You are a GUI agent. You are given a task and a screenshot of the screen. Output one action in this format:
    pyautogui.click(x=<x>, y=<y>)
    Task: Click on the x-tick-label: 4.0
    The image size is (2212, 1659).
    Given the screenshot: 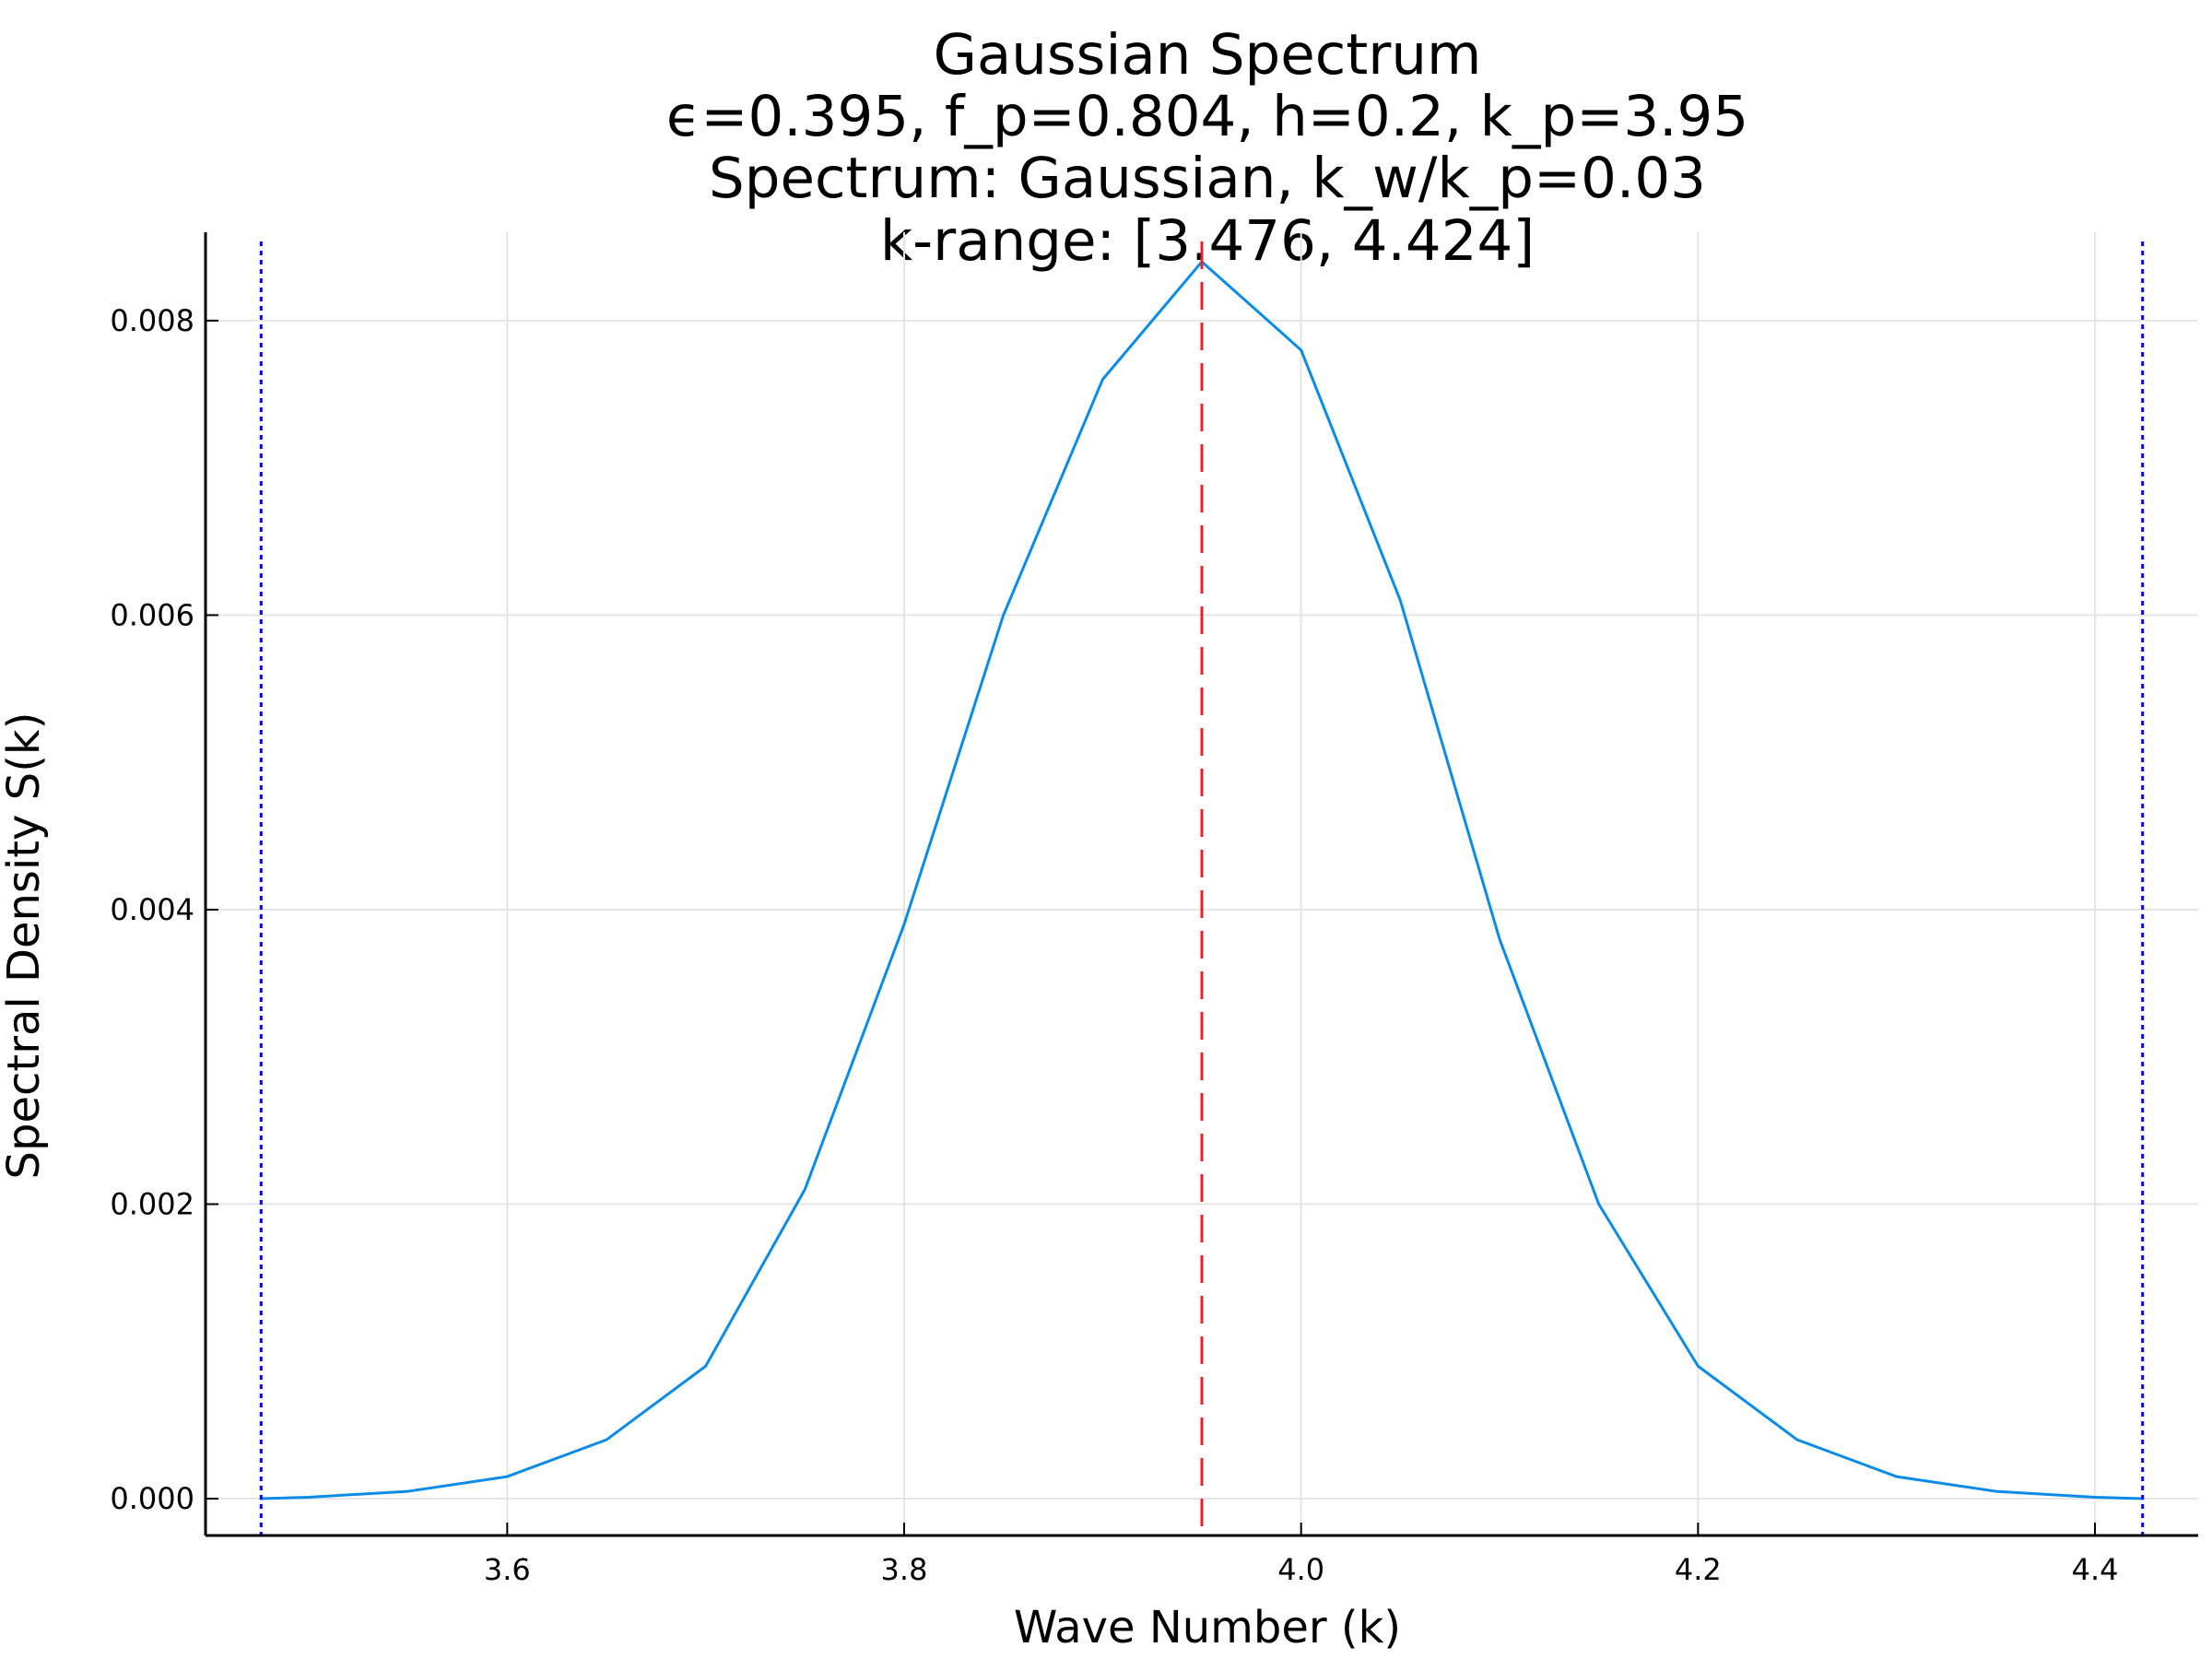 What is the action you would take?
    pyautogui.click(x=1300, y=1569)
    